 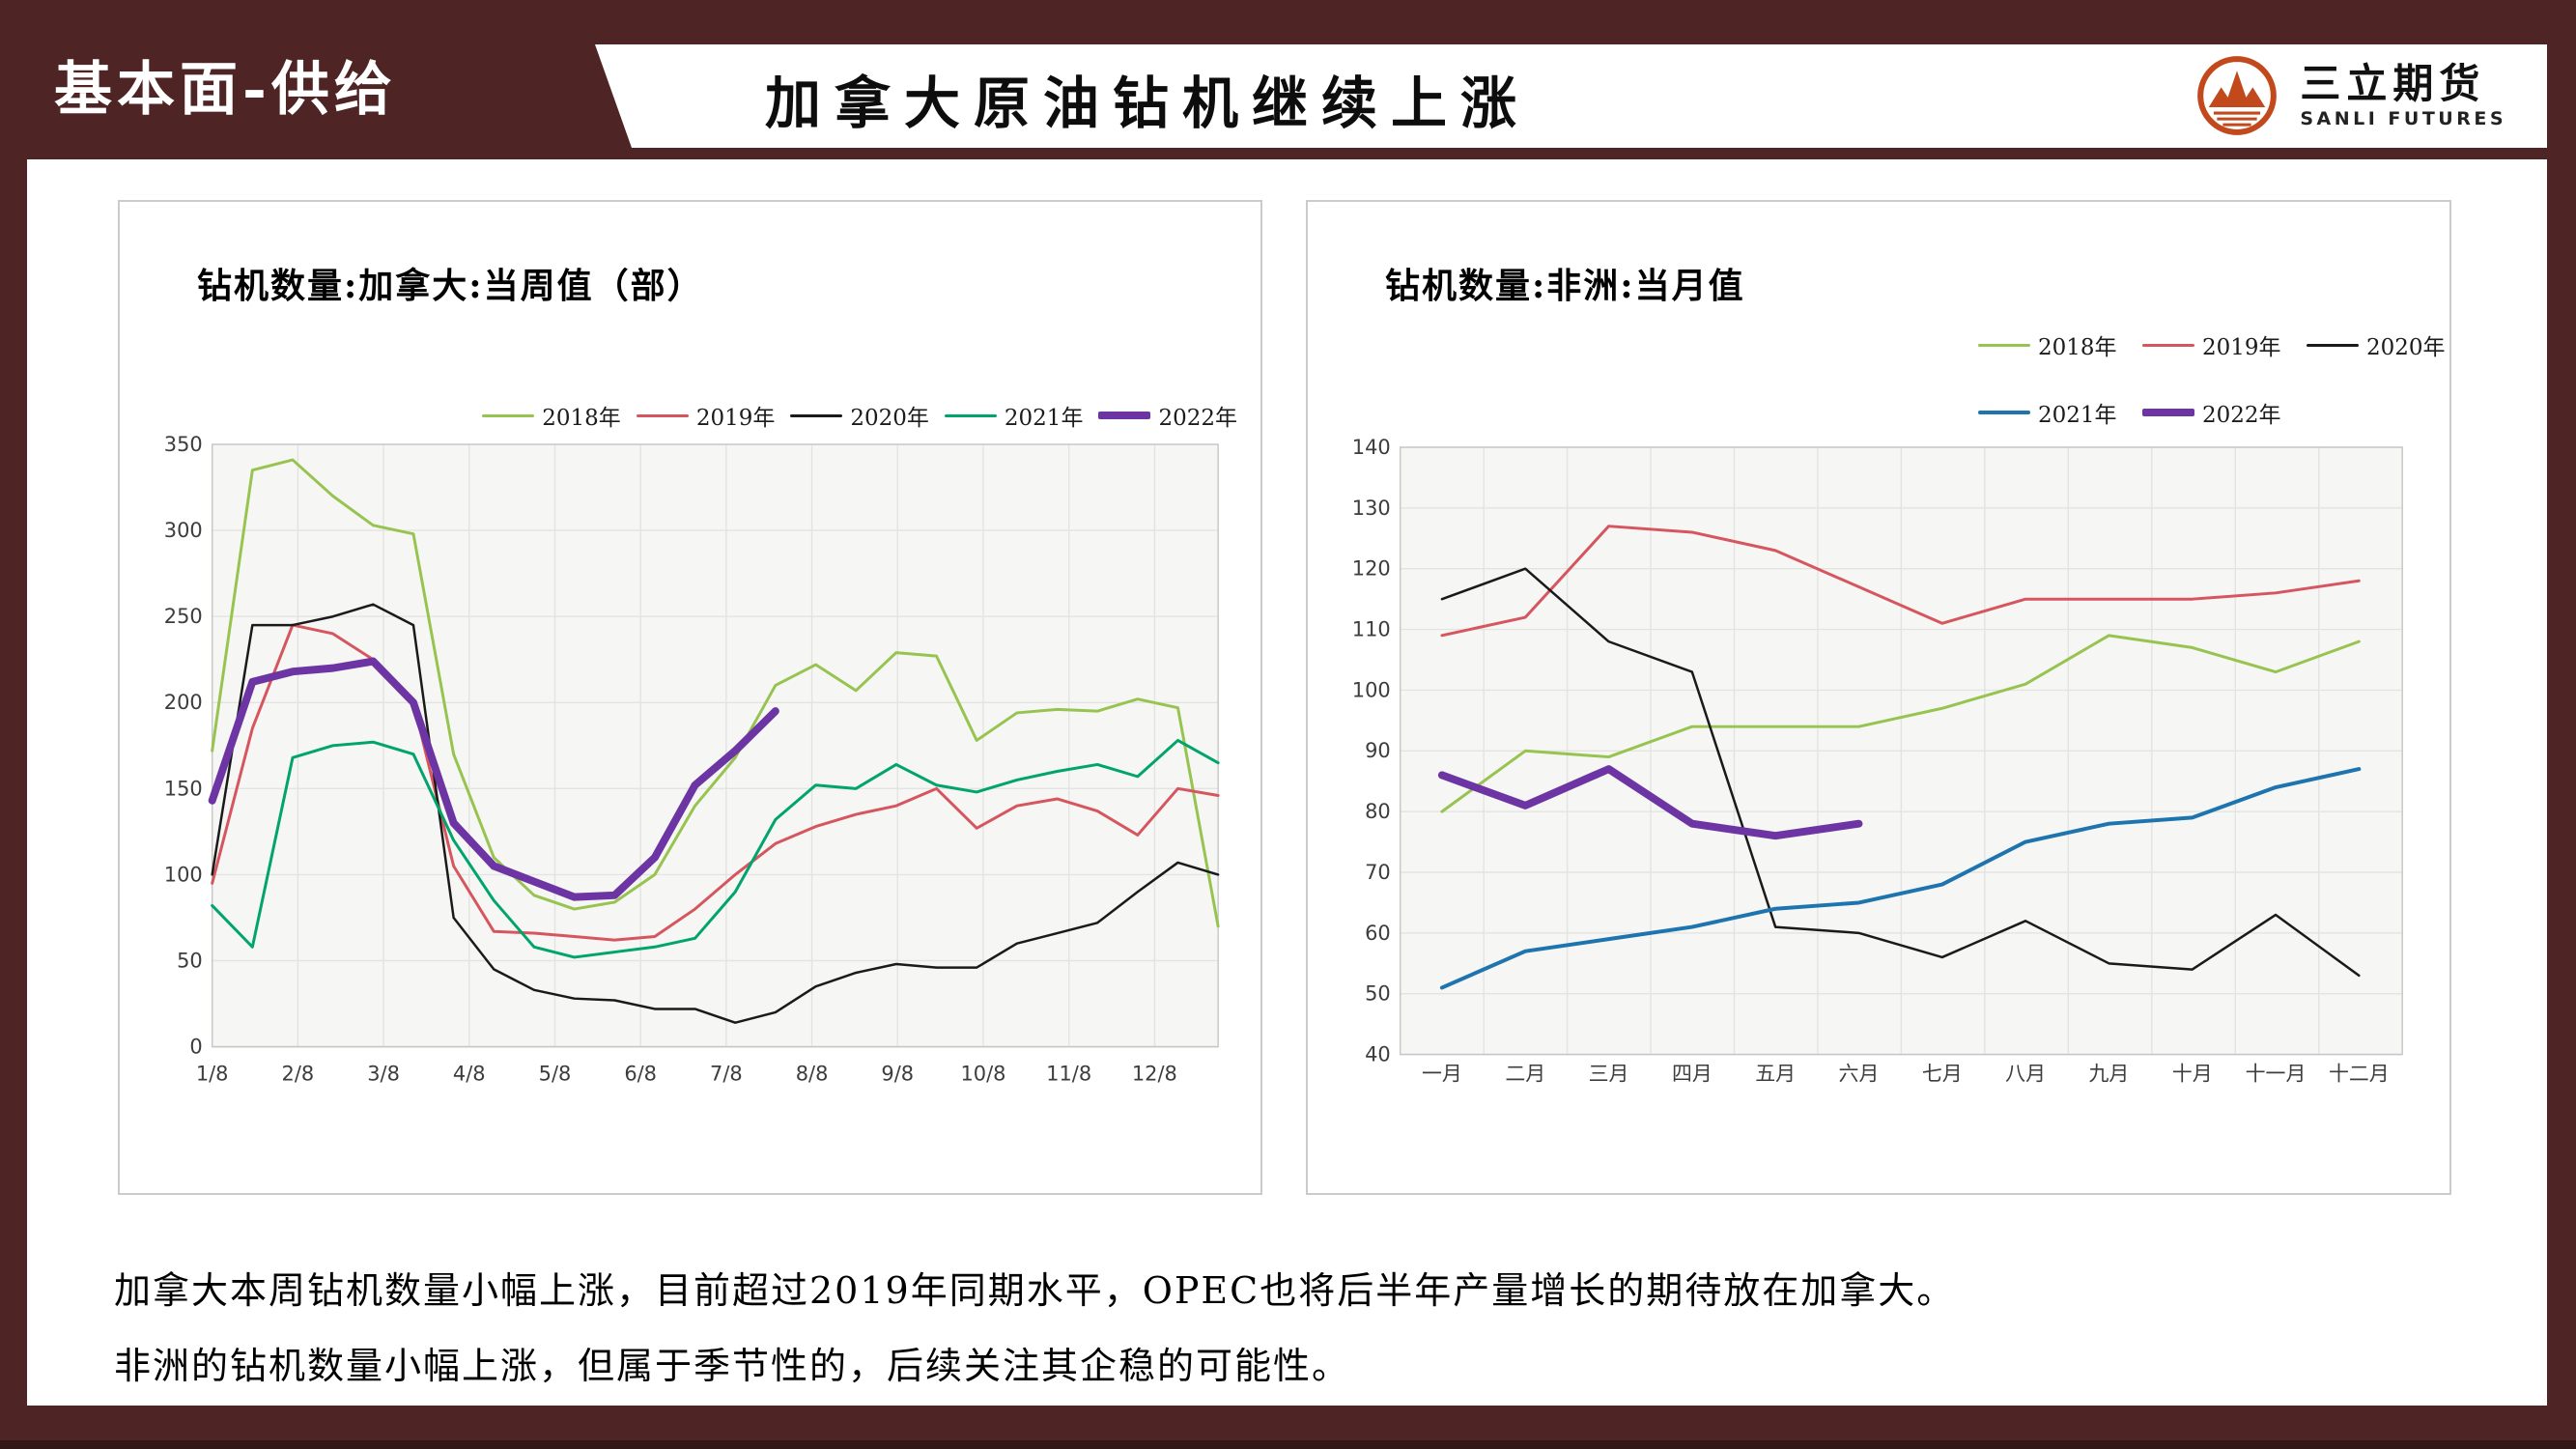 I want to click on x-tick-label: 3/8, so click(x=383, y=1073).